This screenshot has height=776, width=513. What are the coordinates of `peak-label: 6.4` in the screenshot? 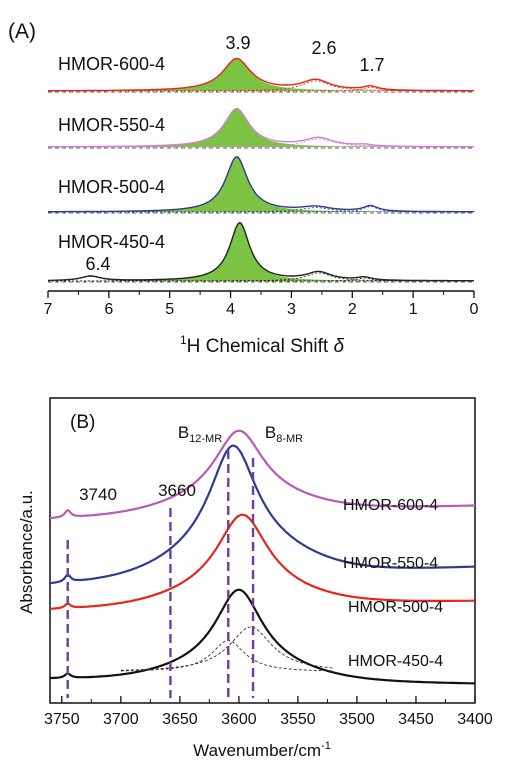 It's located at (97, 264).